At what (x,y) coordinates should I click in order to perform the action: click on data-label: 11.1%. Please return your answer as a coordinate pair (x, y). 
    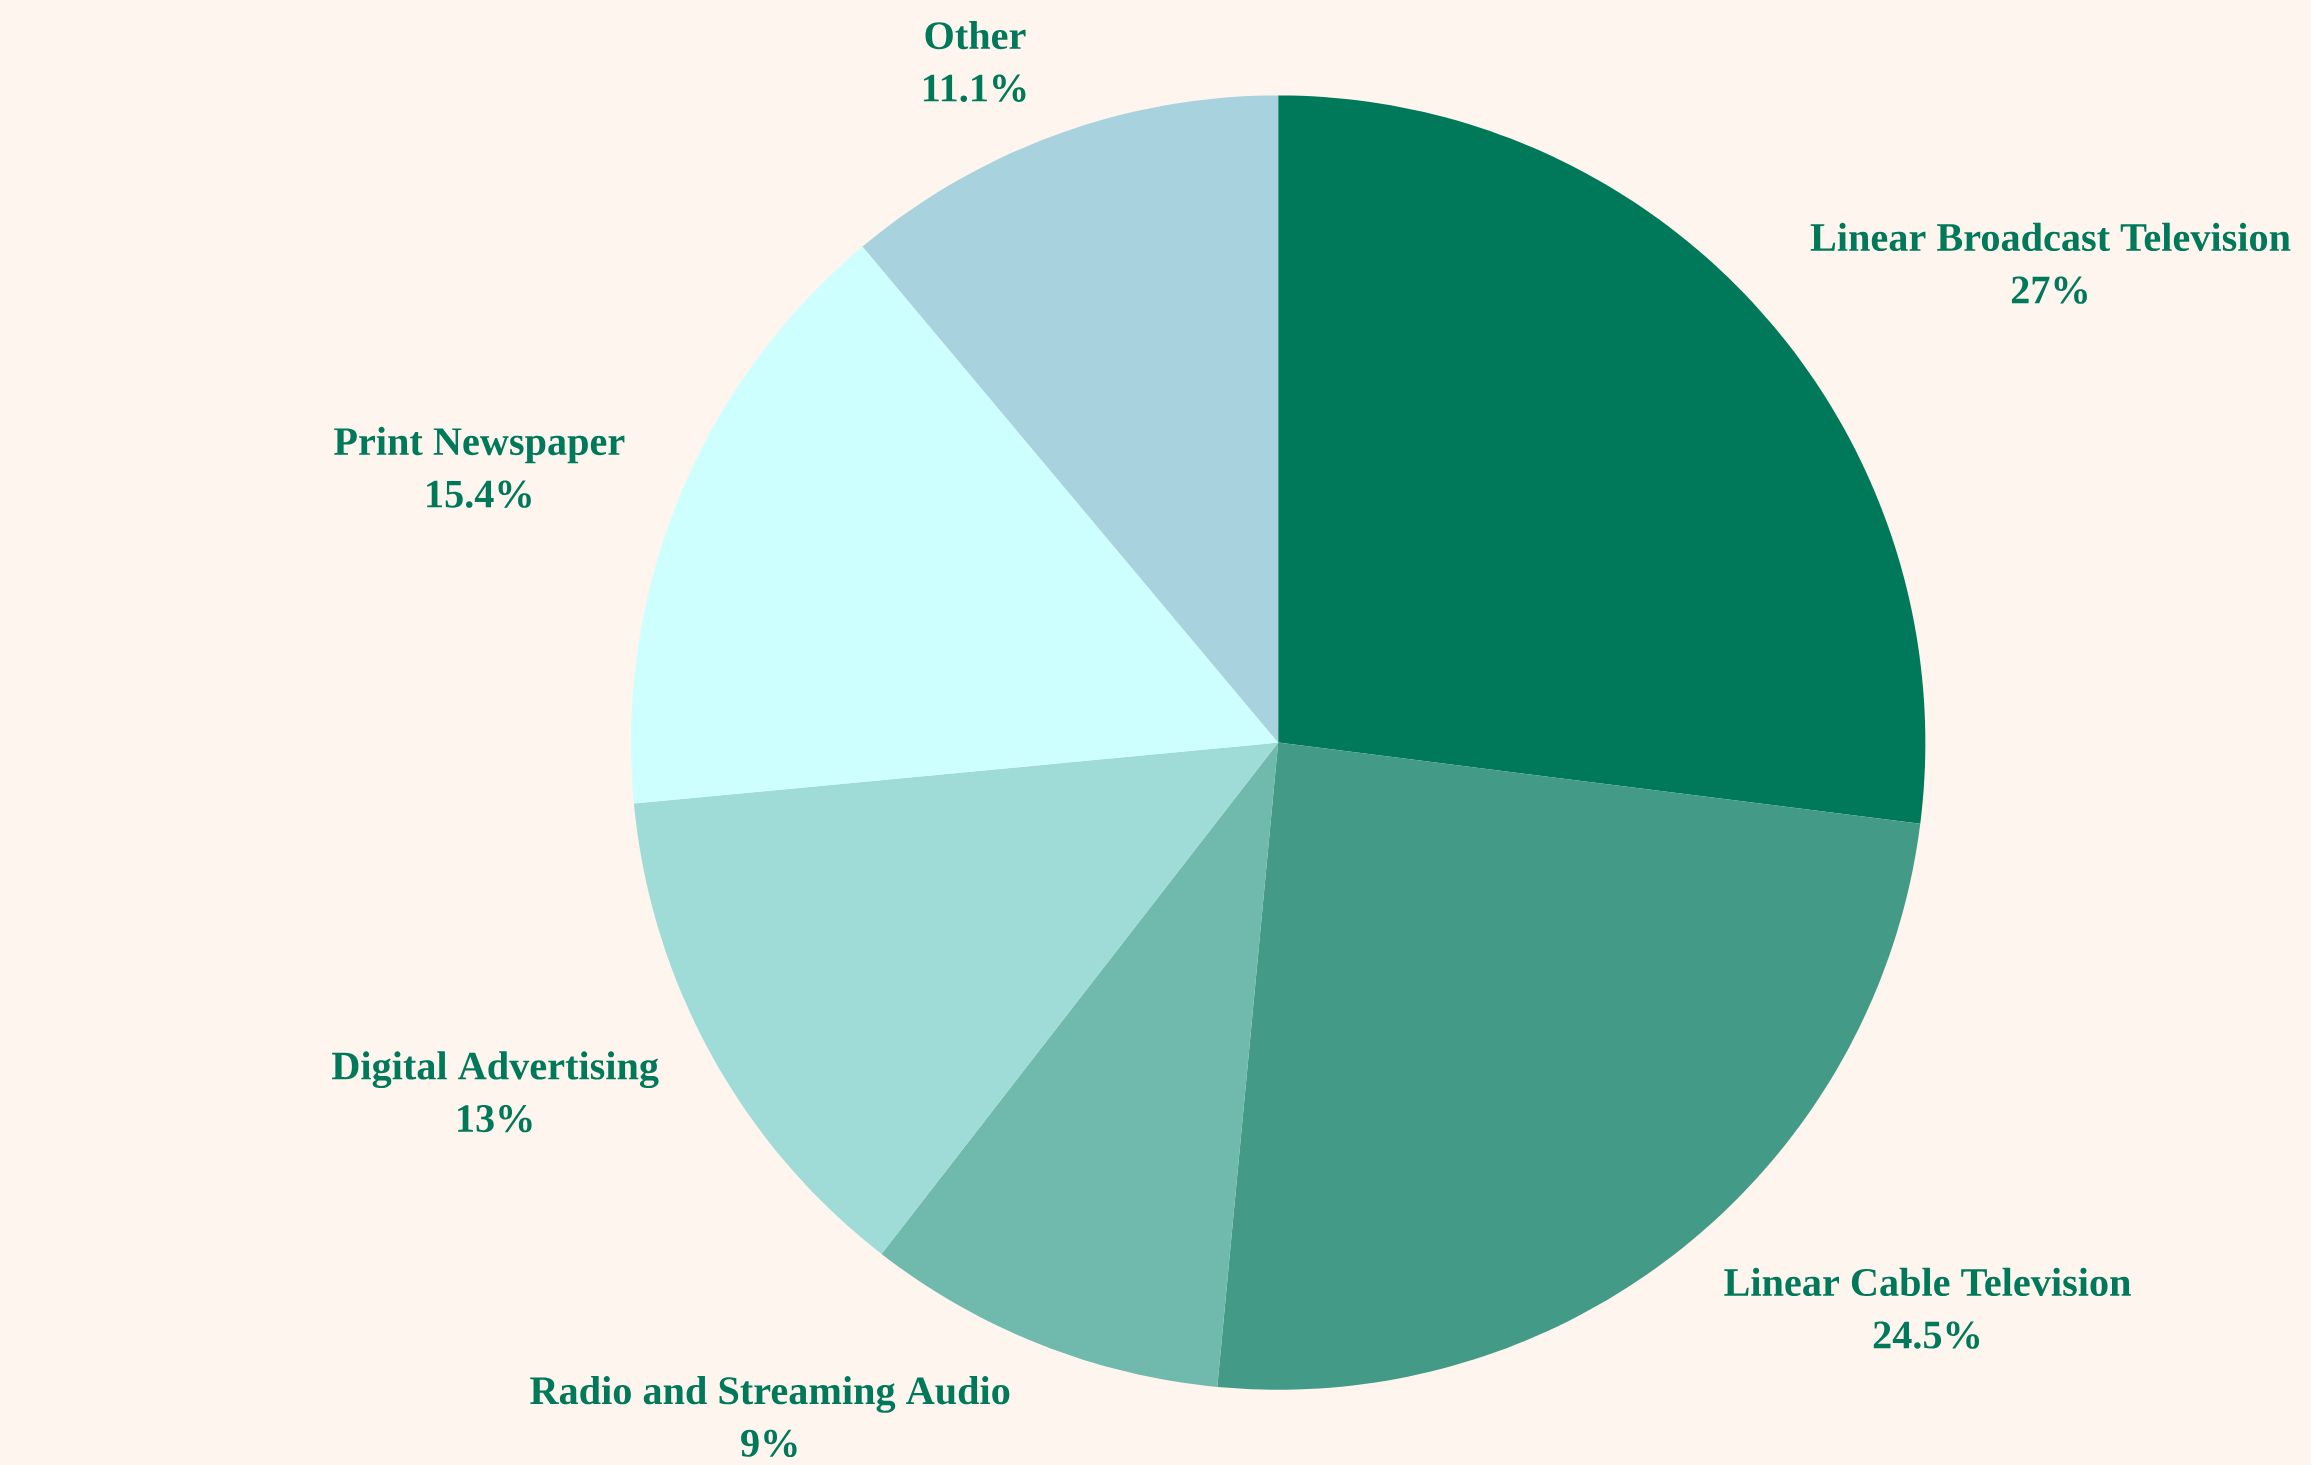
    Looking at the image, I should click on (974, 88).